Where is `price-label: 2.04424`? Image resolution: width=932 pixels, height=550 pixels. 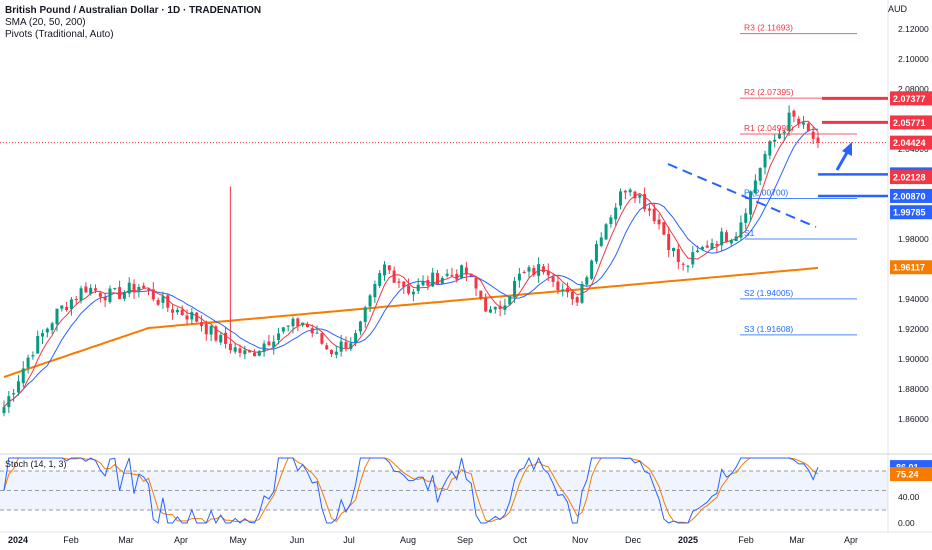
price-label: 2.04424 is located at coordinates (909, 143).